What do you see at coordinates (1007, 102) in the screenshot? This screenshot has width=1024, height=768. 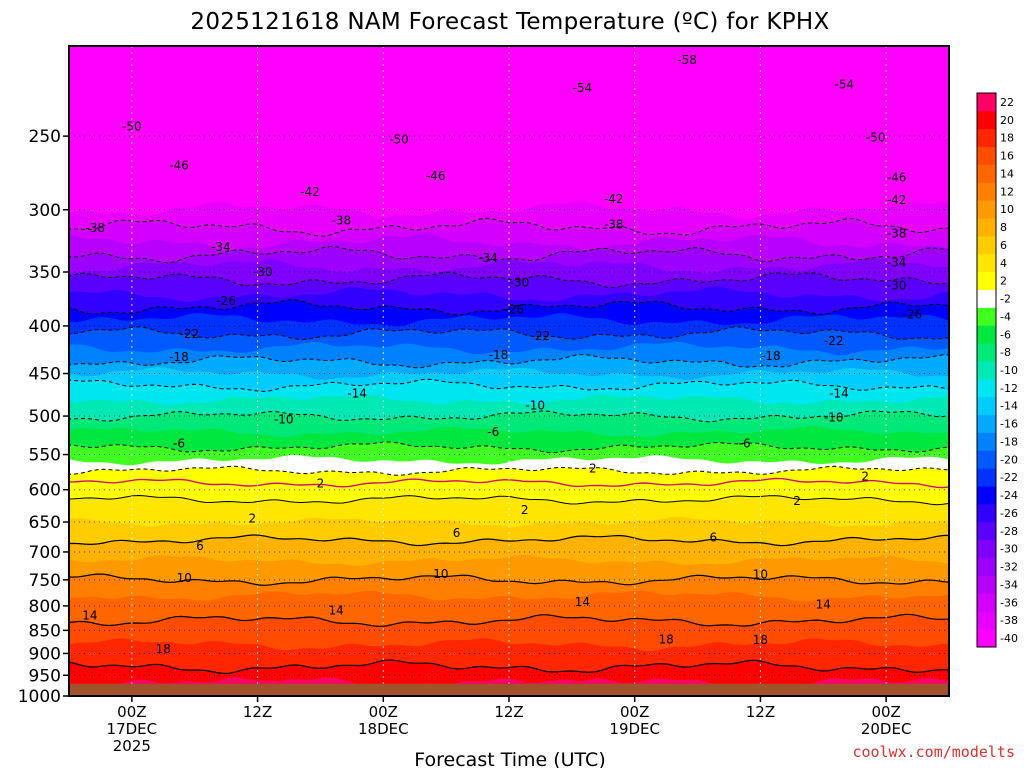 I see `colorbar-tick-label: 22` at bounding box center [1007, 102].